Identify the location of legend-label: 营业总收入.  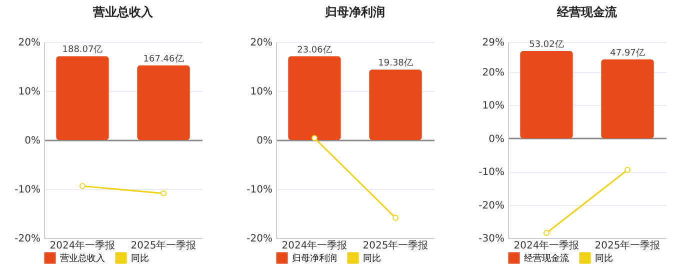
(82, 258).